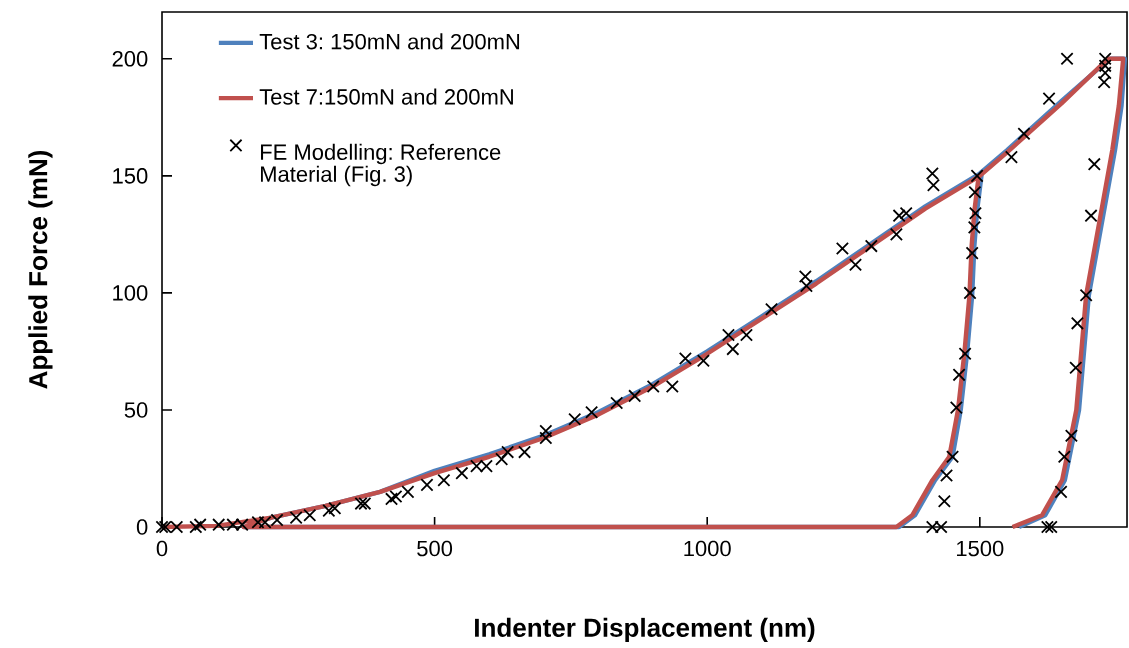 The height and width of the screenshot is (648, 1129). I want to click on x-tick-label: 0, so click(162, 548).